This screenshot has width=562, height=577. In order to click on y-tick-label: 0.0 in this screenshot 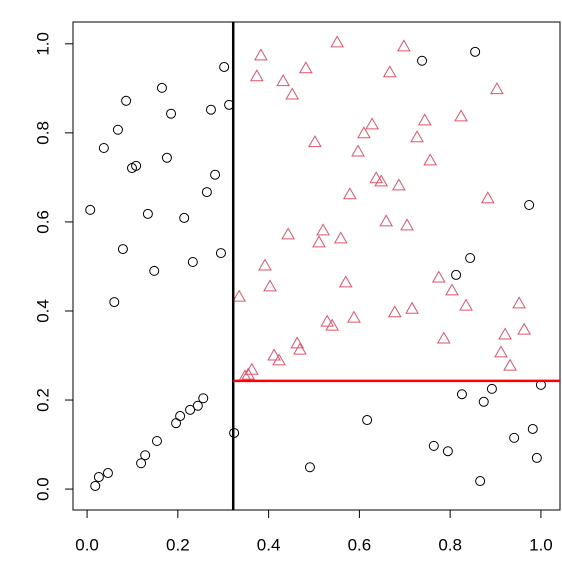, I will do `click(42, 489)`.